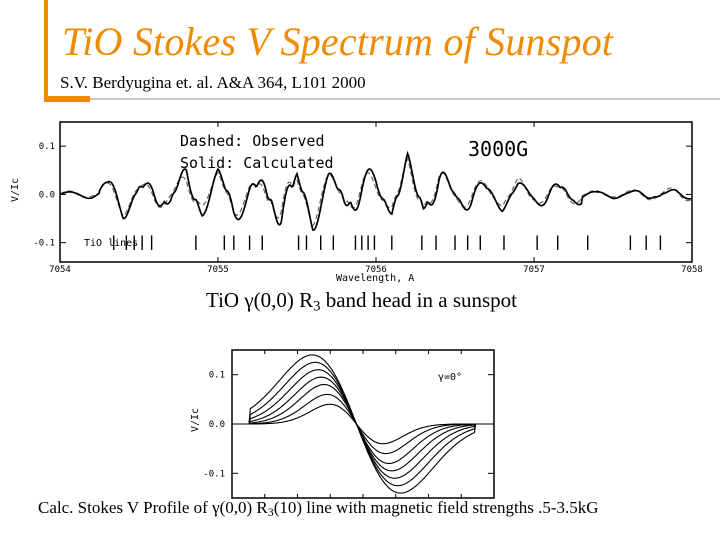 This screenshot has width=720, height=540. Describe the element at coordinates (60, 270) in the screenshot. I see `x-tick-label: 7054` at that location.